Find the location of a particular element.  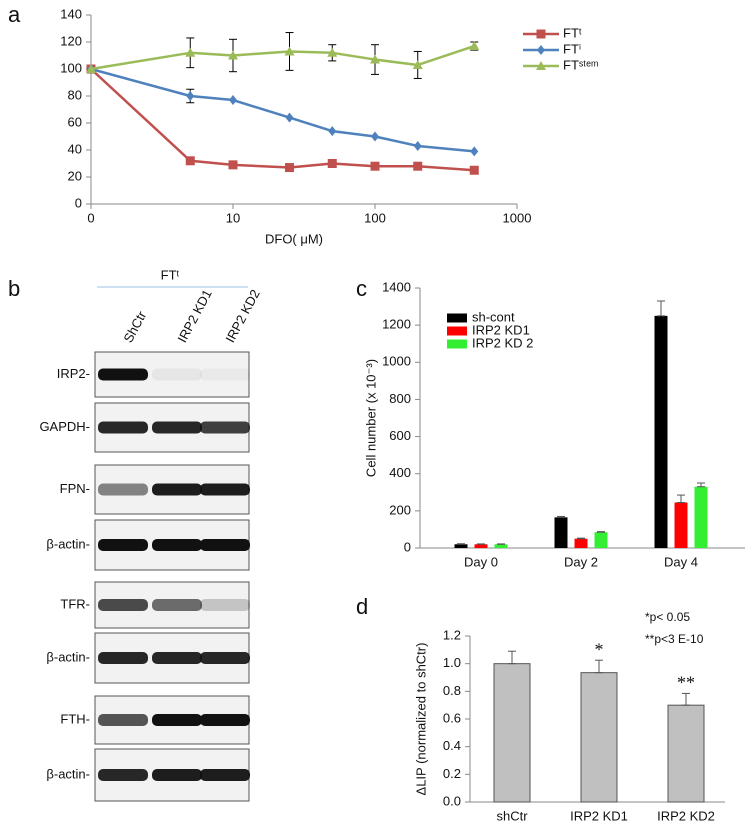

lane-label: ShCtr is located at coordinates (134, 326).